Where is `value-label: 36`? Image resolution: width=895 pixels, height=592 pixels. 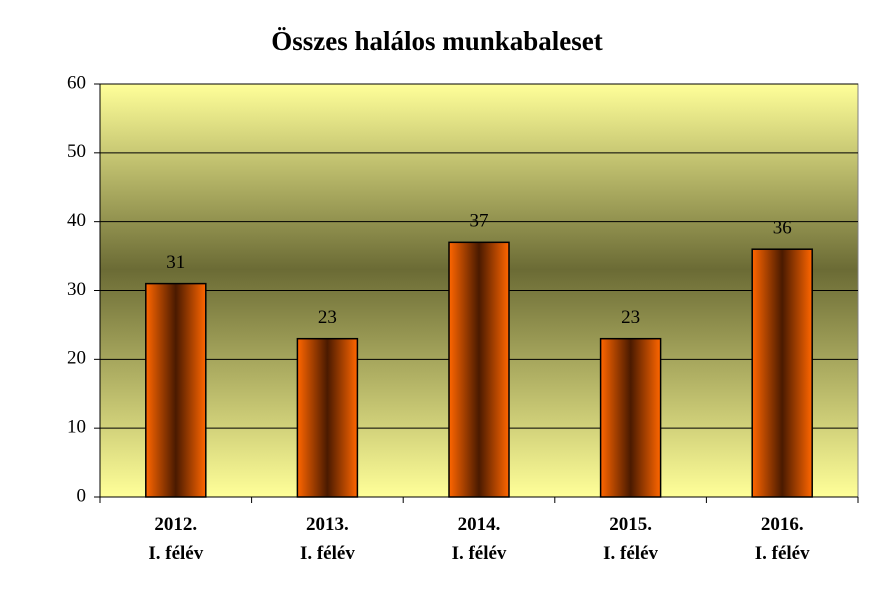
value-label: 36 is located at coordinates (782, 228).